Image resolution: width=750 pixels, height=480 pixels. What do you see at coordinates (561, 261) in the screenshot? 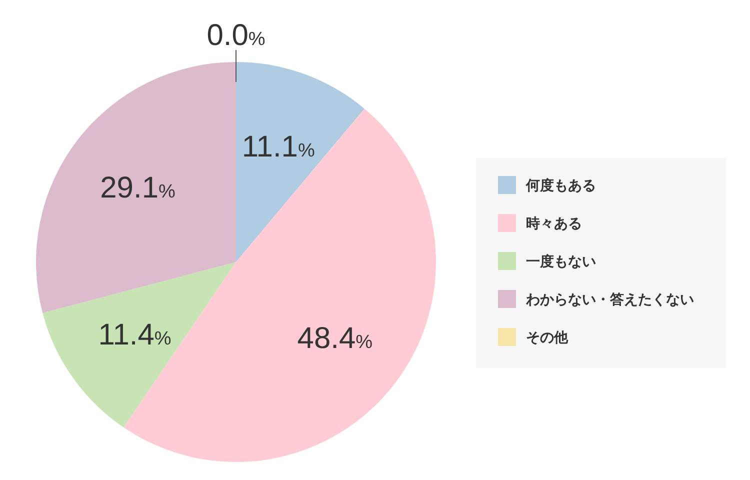
I see `legend-label: 一度もない` at bounding box center [561, 261].